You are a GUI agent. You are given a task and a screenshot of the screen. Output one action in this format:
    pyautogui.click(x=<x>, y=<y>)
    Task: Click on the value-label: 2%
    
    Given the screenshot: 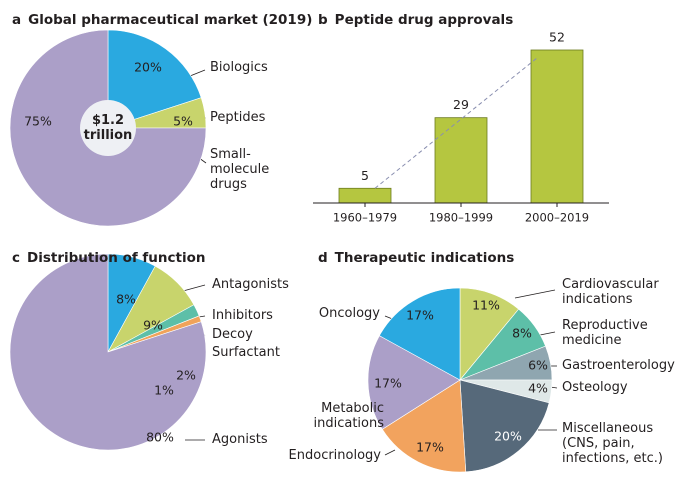 What is the action you would take?
    pyautogui.click(x=186, y=375)
    